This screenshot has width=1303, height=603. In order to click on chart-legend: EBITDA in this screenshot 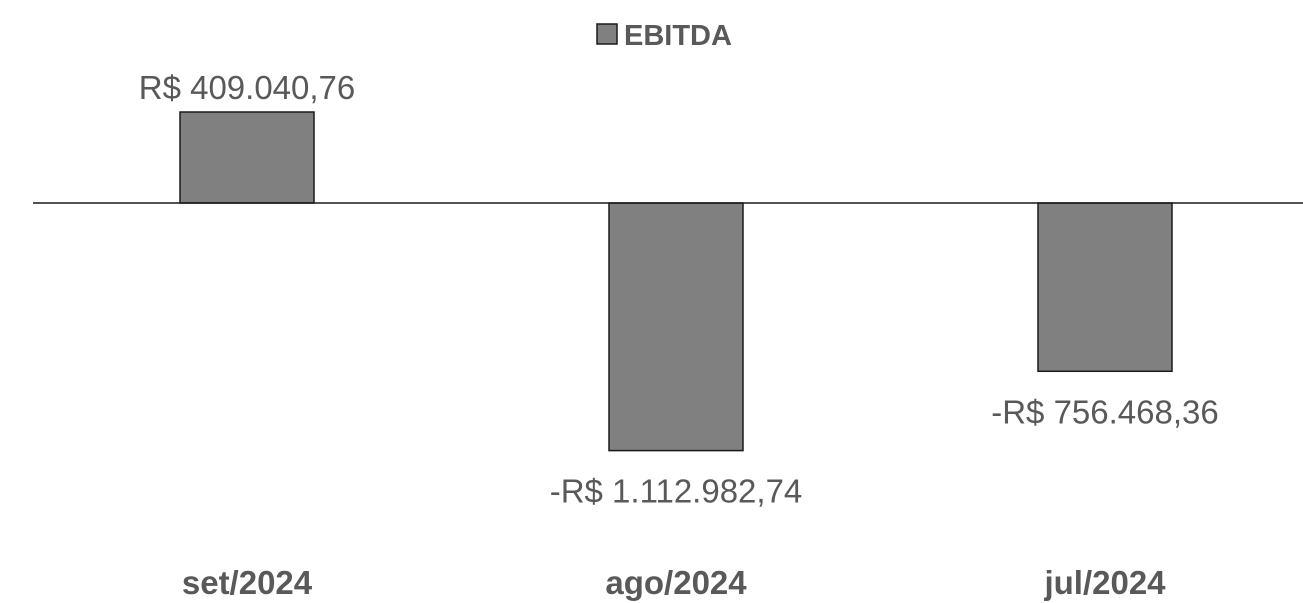, I will do `click(664, 36)`.